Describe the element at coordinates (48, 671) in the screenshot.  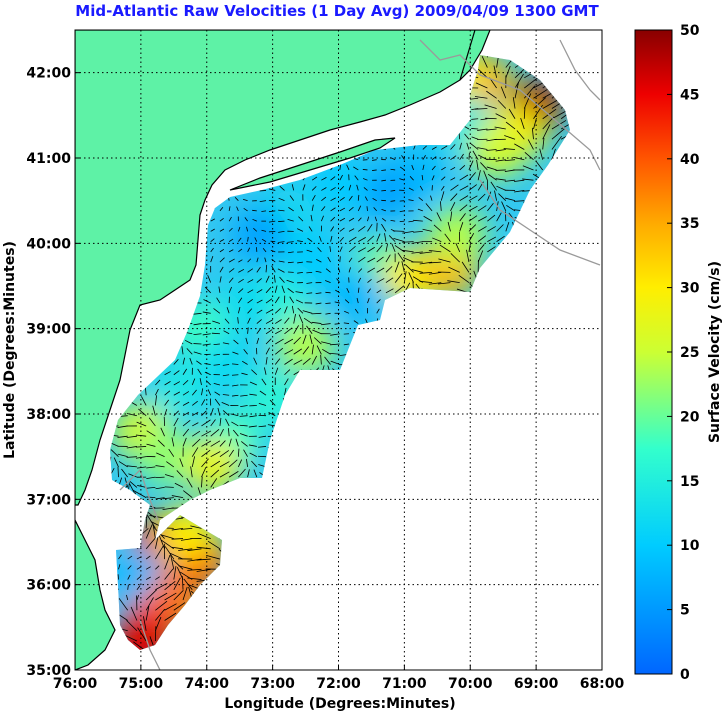
I see `y-tick-label: 35:00` at that location.